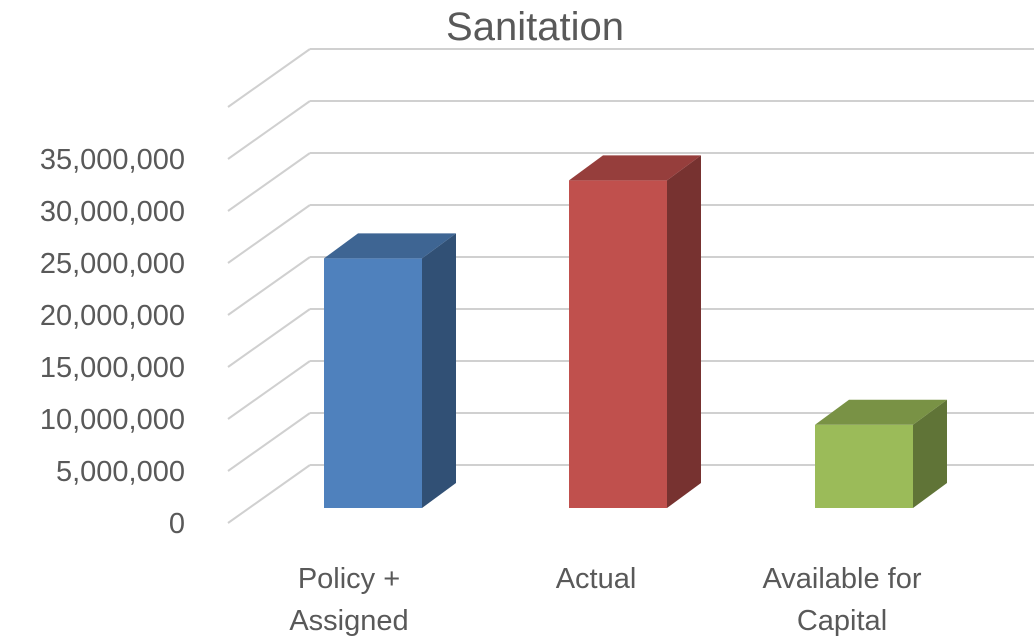  Describe the element at coordinates (177, 524) in the screenshot. I see `y-tick-label: 0` at that location.